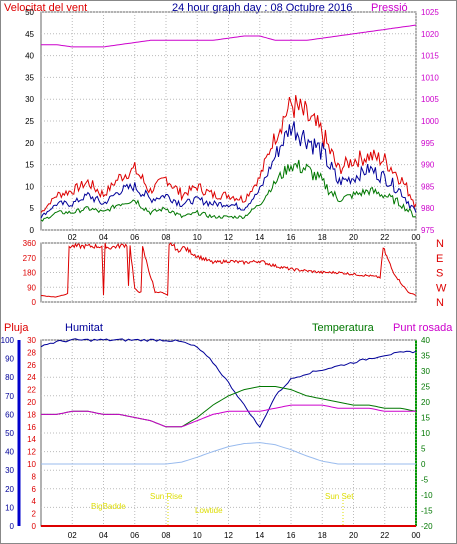 The image size is (457, 544). What do you see at coordinates (430, 121) in the screenshot?
I see `pressure-tick-label: 1000` at bounding box center [430, 121].